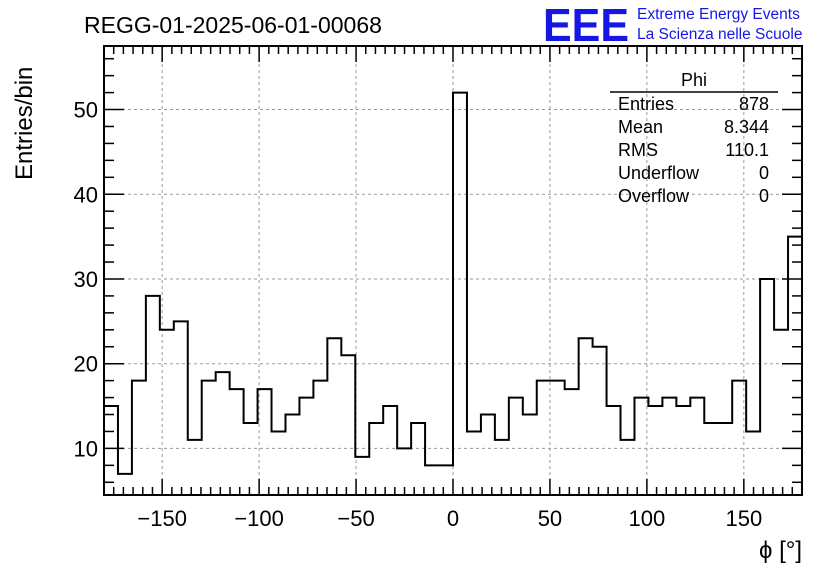 This screenshot has height=572, width=836. Describe the element at coordinates (86, 194) in the screenshot. I see `y-tick-label: 40` at that location.